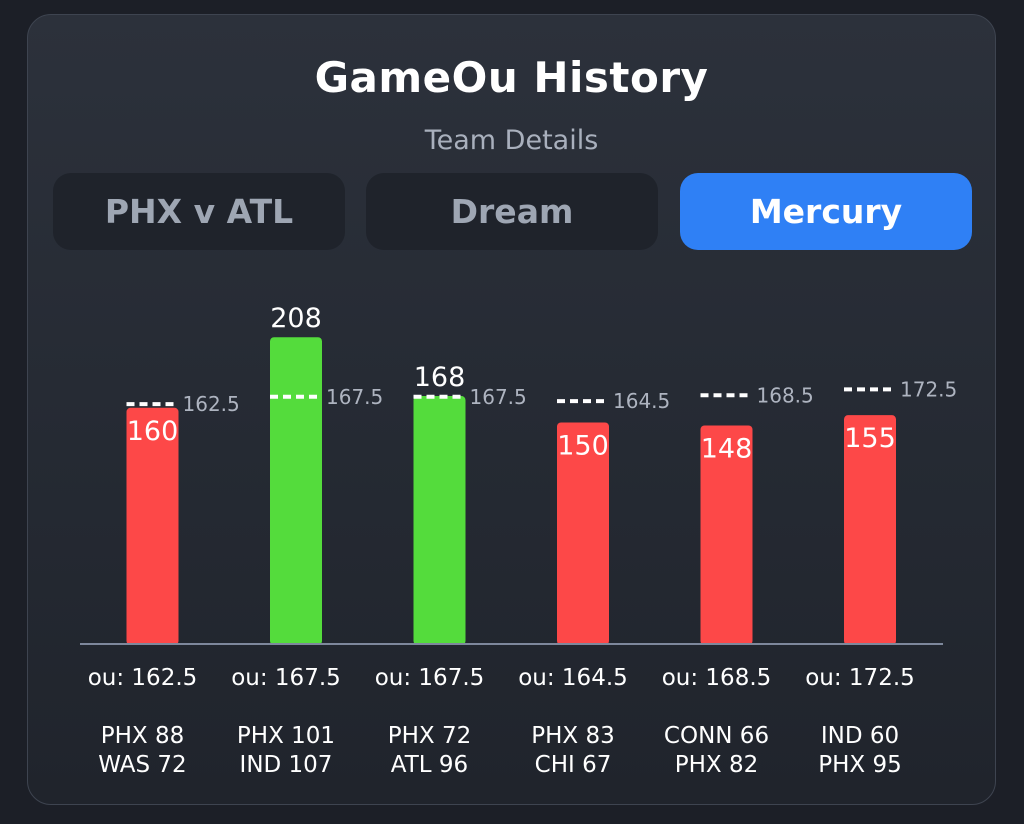 The image size is (1024, 824). What do you see at coordinates (296, 318) in the screenshot?
I see `bar-value-label: 208` at bounding box center [296, 318].